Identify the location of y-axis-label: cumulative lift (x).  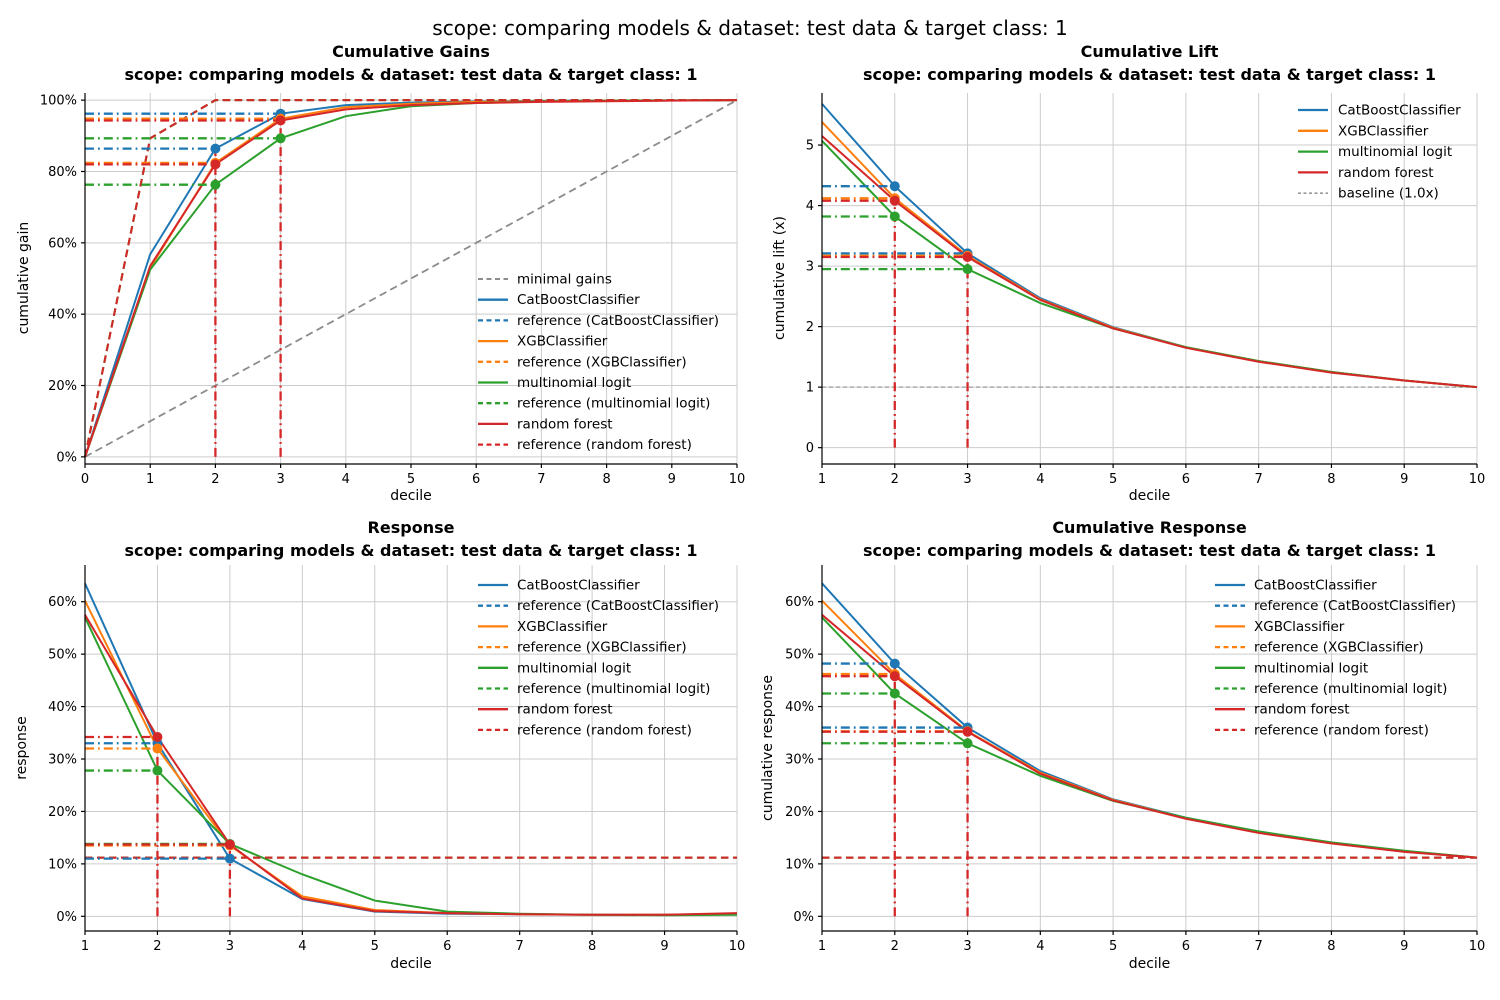
(780, 278).